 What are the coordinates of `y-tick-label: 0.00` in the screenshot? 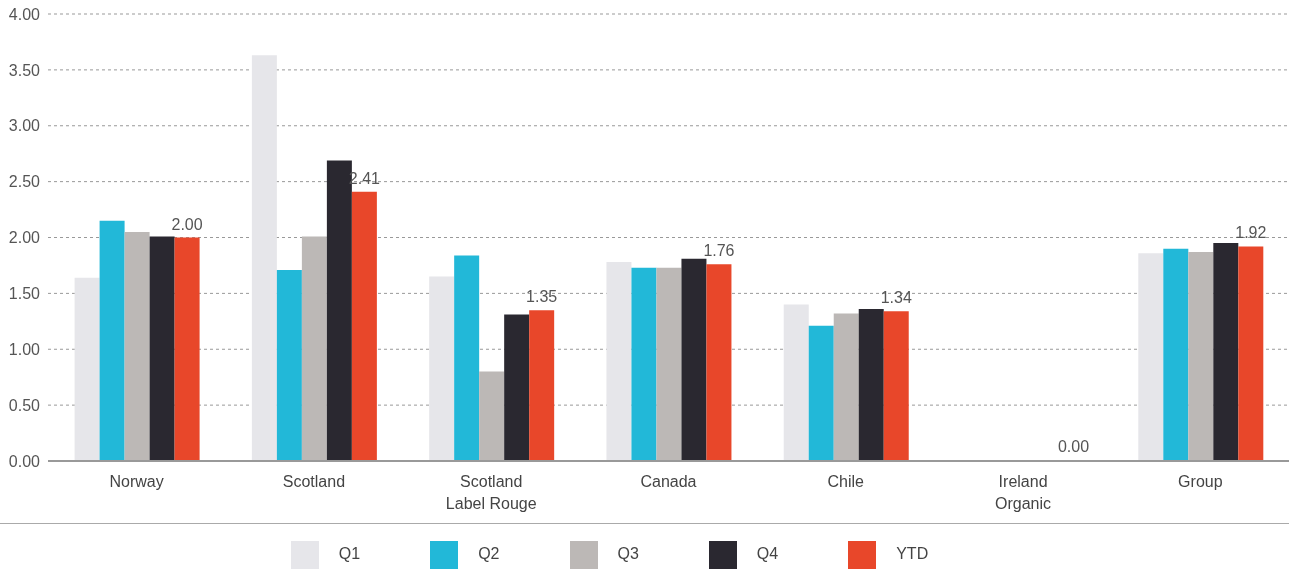 It's located at (24, 461).